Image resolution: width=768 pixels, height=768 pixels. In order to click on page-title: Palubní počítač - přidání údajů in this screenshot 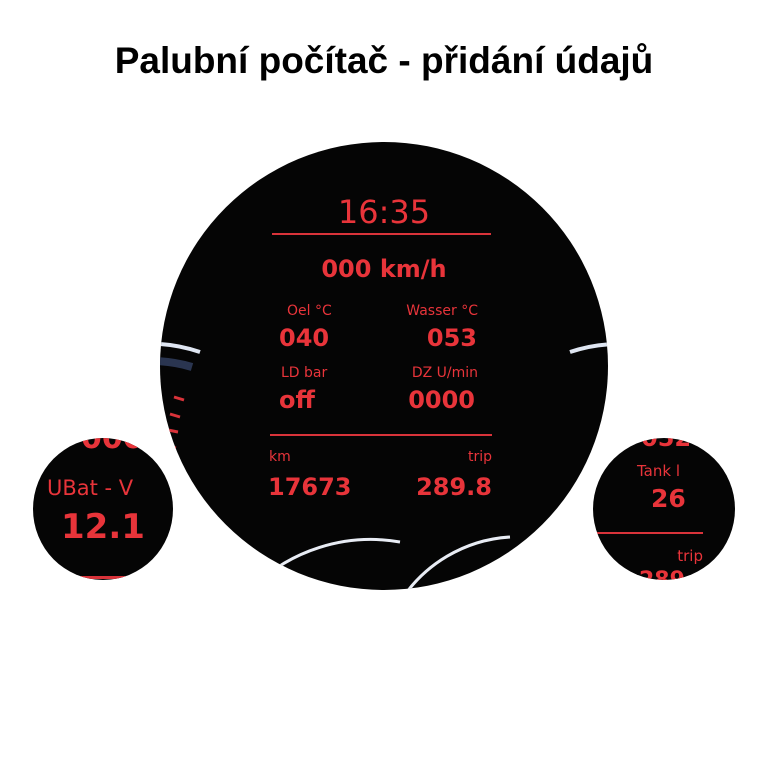, I will do `click(384, 60)`.